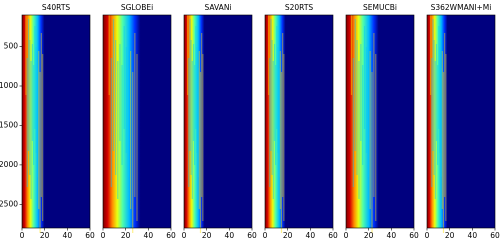 Image resolution: width=500 pixels, height=243 pixels. Describe the element at coordinates (137, 7) in the screenshot. I see `panel-title: SGLOBEi` at that location.